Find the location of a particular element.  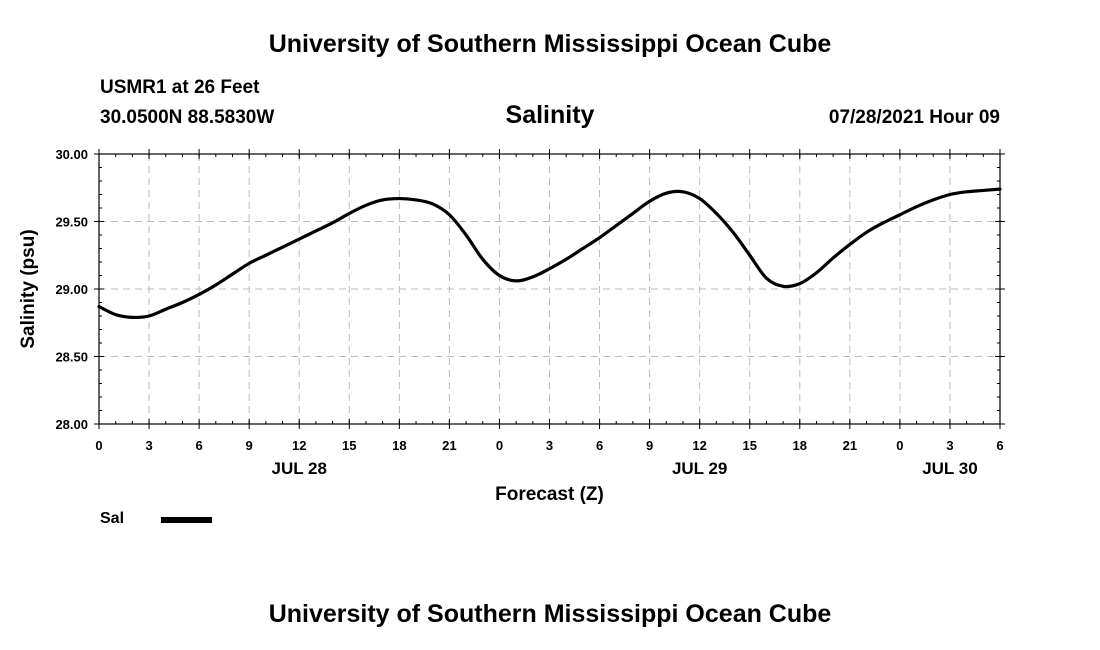

day-label: JUL 28 is located at coordinates (298, 468).